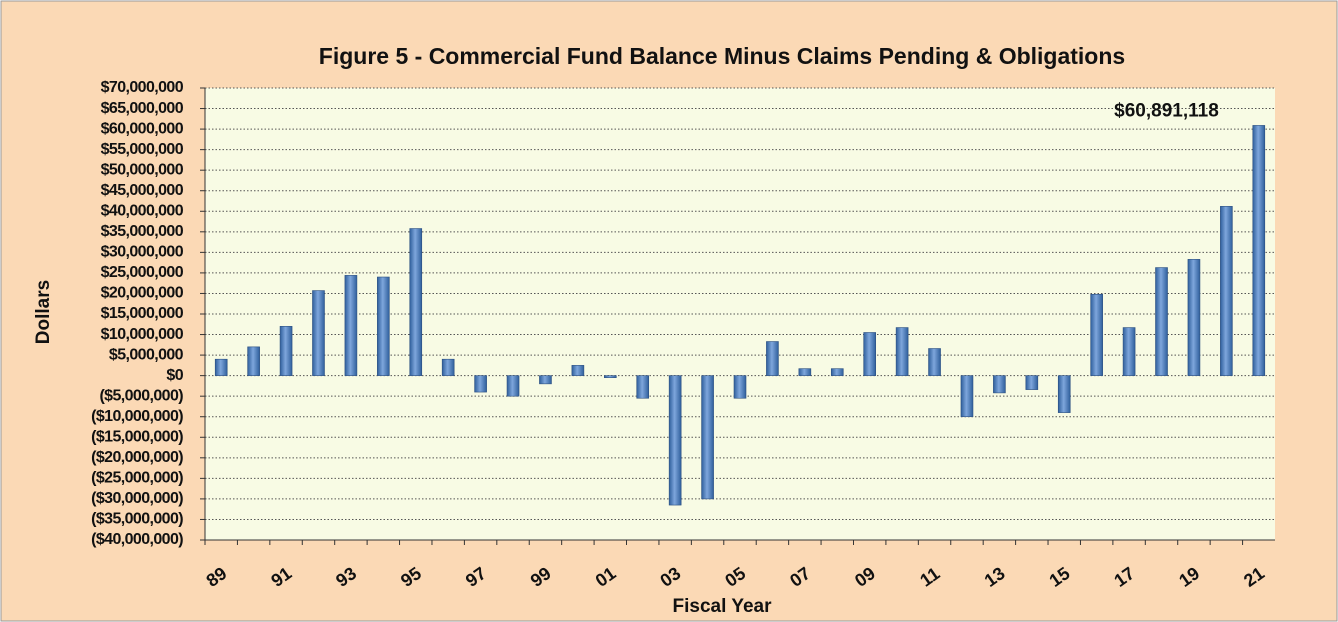 This screenshot has width=1338, height=622. What do you see at coordinates (137, 498) in the screenshot?
I see `y-tick-label: ($30,000,000)` at bounding box center [137, 498].